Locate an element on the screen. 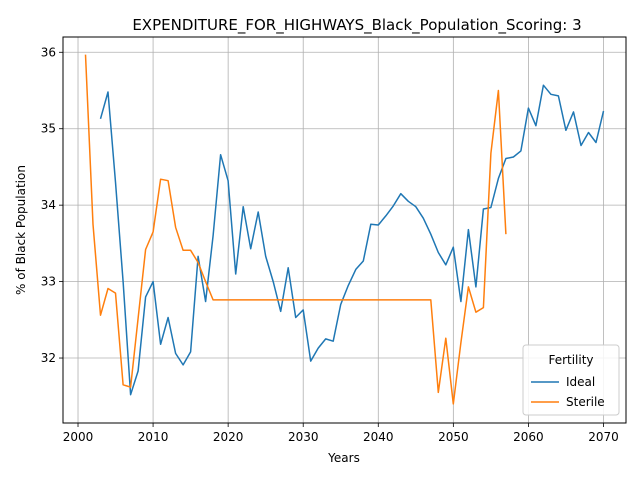 This screenshot has height=480, width=640. x-tick-label: 2010 is located at coordinates (153, 437).